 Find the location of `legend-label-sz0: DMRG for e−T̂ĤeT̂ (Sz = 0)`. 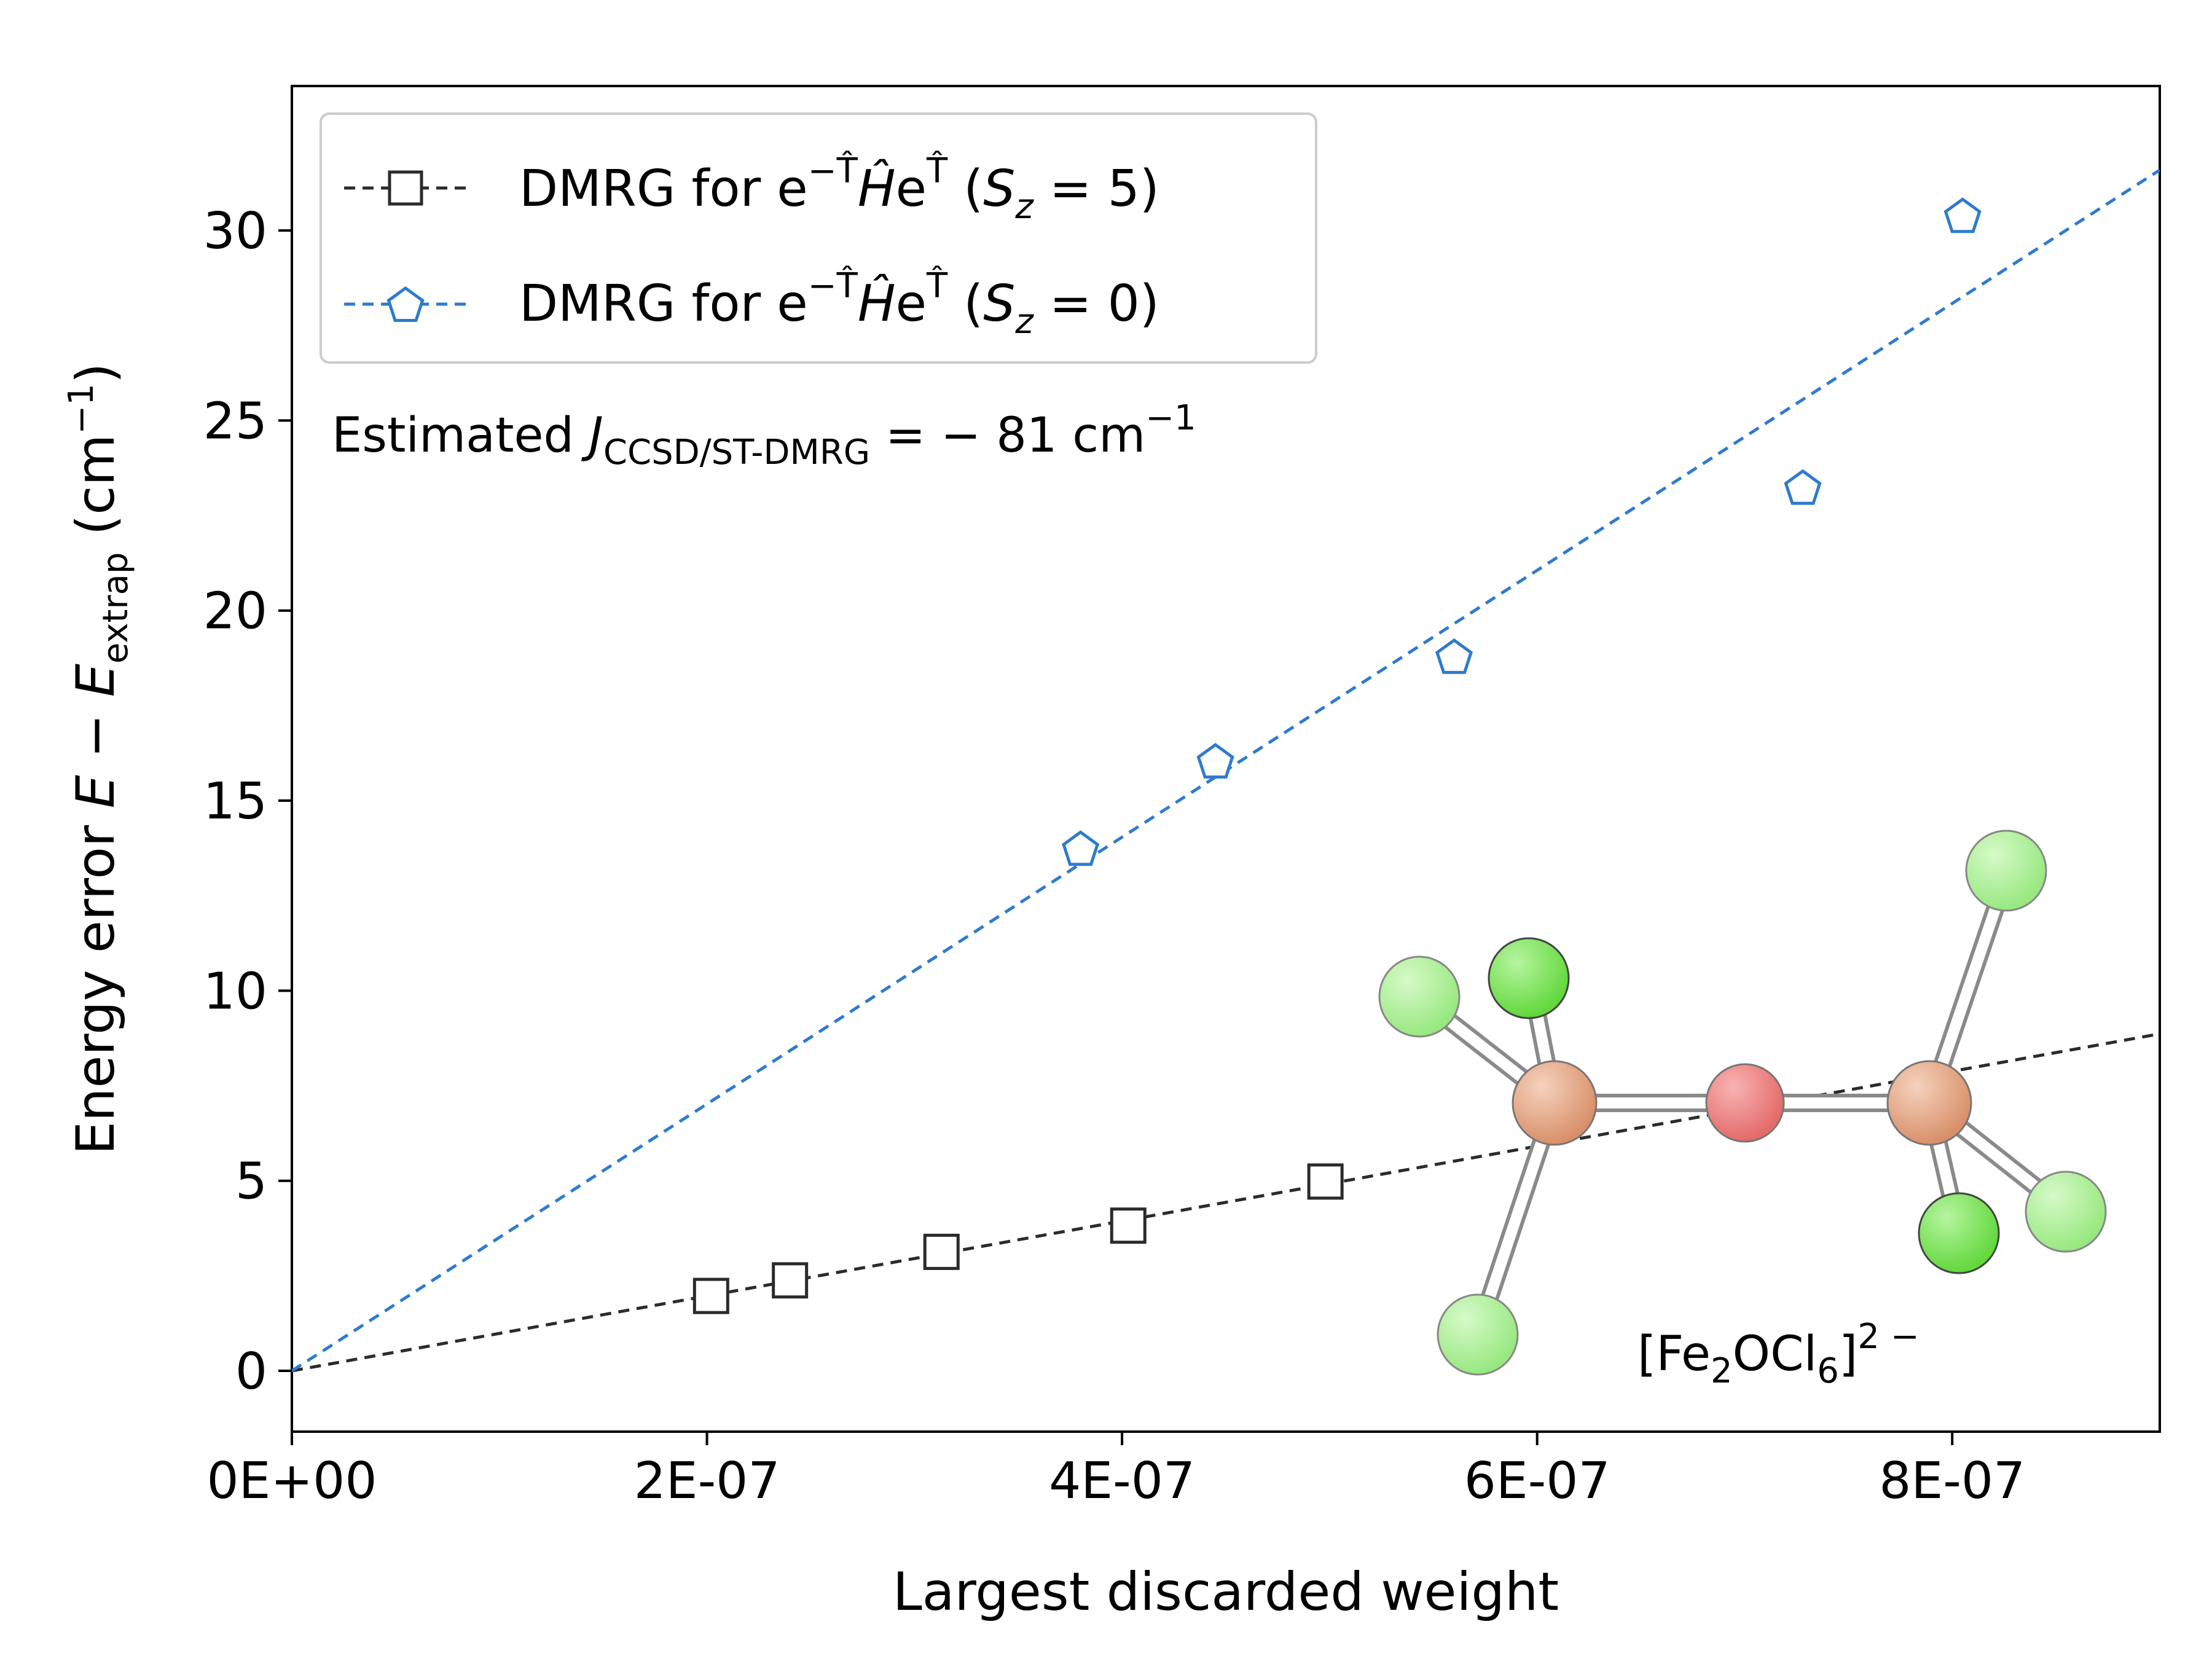

legend-label-sz0: DMRG for e−T̂ĤeT̂ (Sz = 0) is located at coordinates (839, 304).